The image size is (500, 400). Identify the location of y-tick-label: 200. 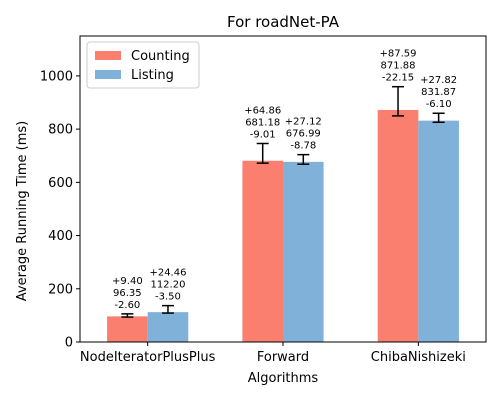
(60, 289).